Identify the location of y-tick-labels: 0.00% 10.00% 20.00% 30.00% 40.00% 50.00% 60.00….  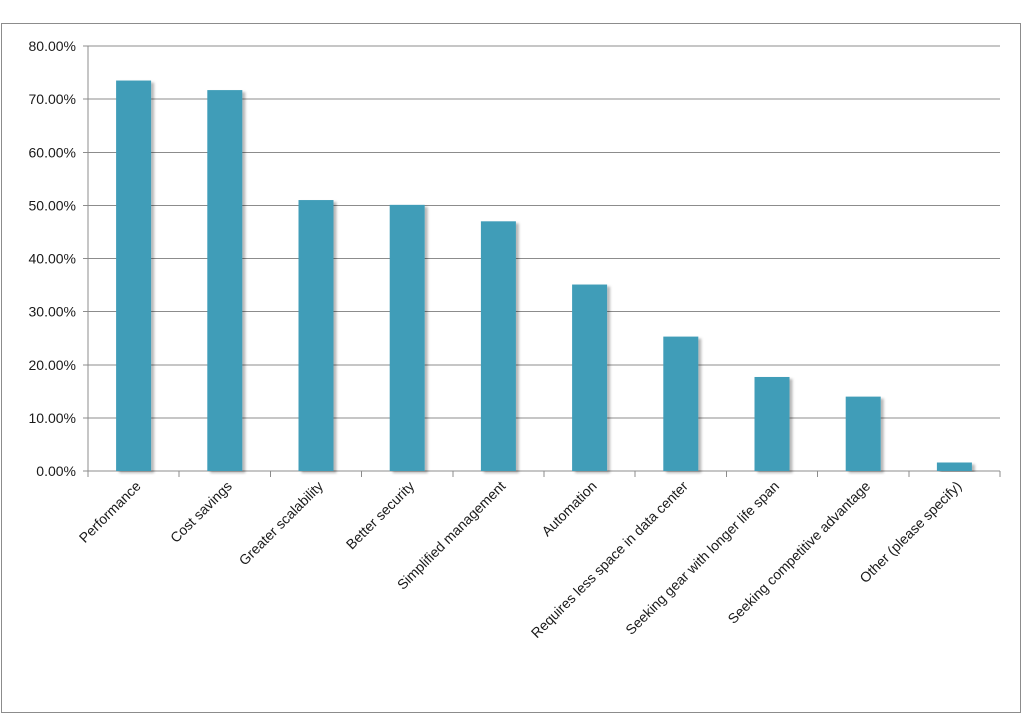
(52, 258).